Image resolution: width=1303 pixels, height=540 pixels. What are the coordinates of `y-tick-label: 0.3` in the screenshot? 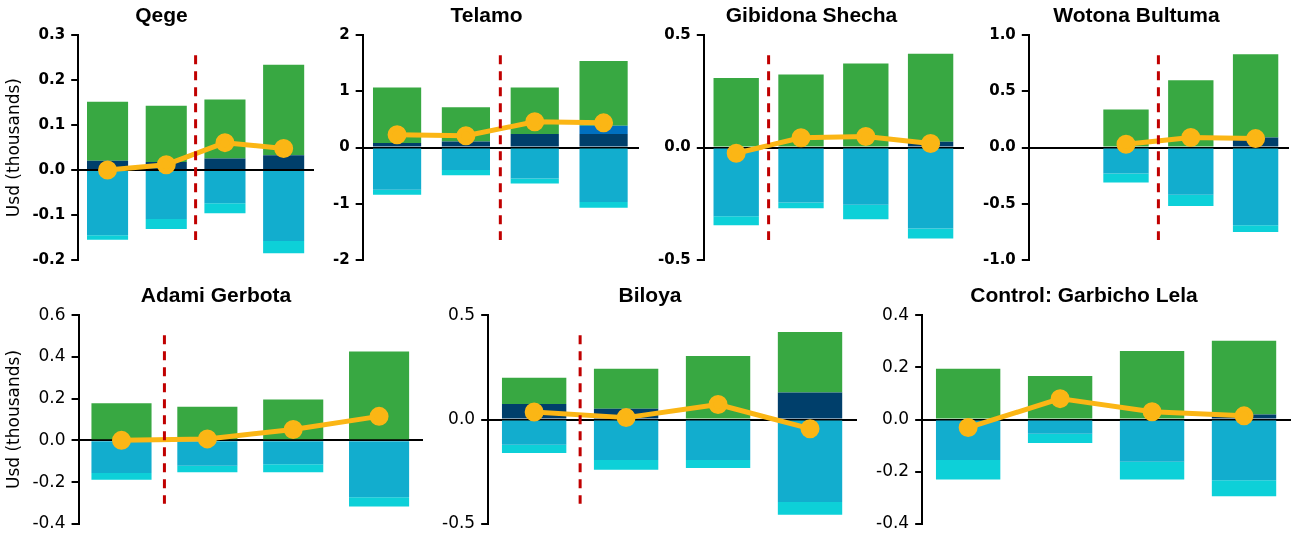 It's located at (52, 34).